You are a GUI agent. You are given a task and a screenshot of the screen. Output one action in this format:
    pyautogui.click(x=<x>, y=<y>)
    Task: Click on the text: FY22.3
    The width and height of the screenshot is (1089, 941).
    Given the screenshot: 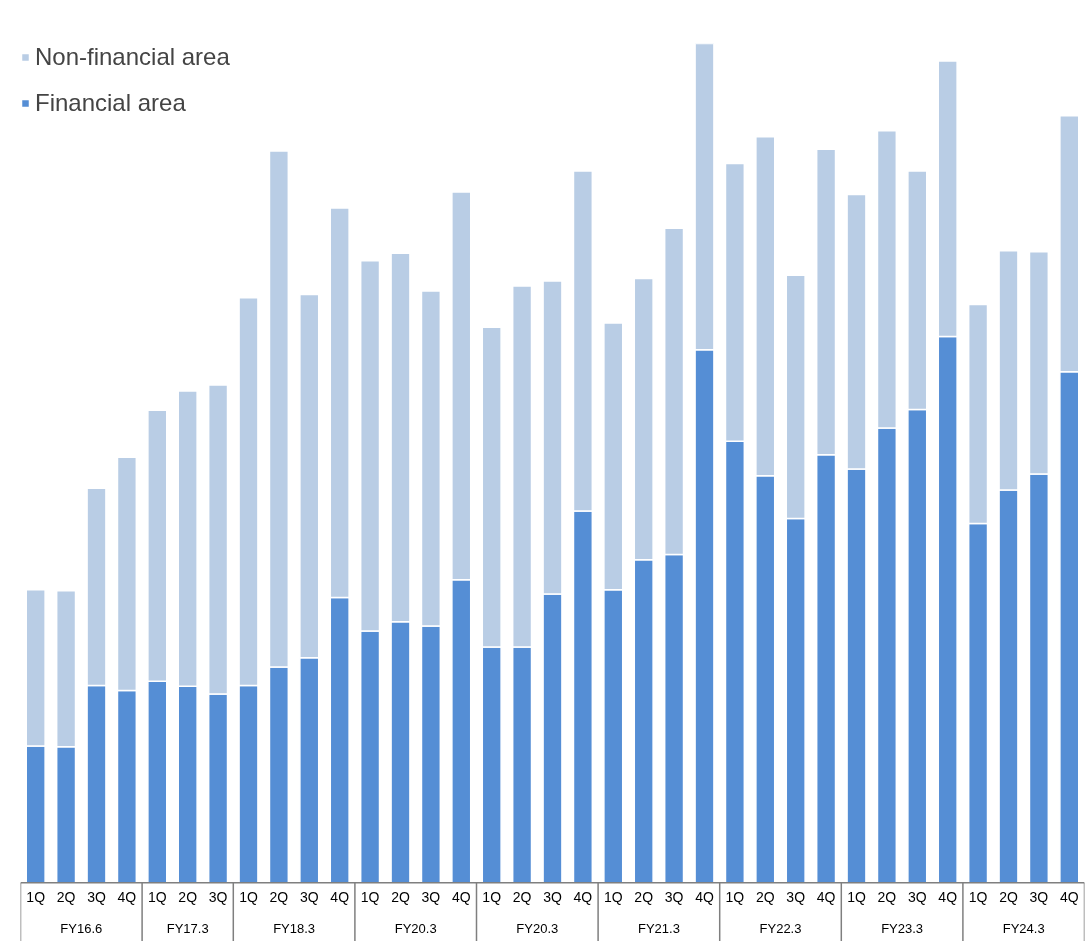 What is the action you would take?
    pyautogui.click(x=780, y=928)
    